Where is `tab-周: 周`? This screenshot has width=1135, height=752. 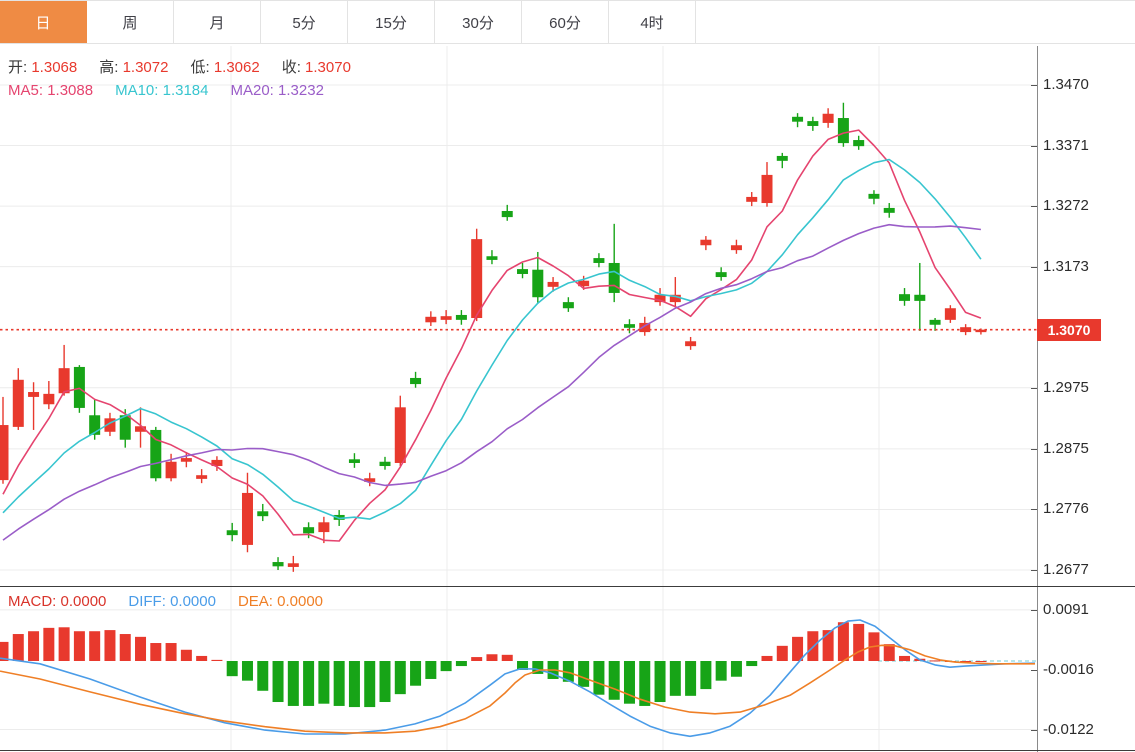 tab-周: 周 is located at coordinates (130, 22).